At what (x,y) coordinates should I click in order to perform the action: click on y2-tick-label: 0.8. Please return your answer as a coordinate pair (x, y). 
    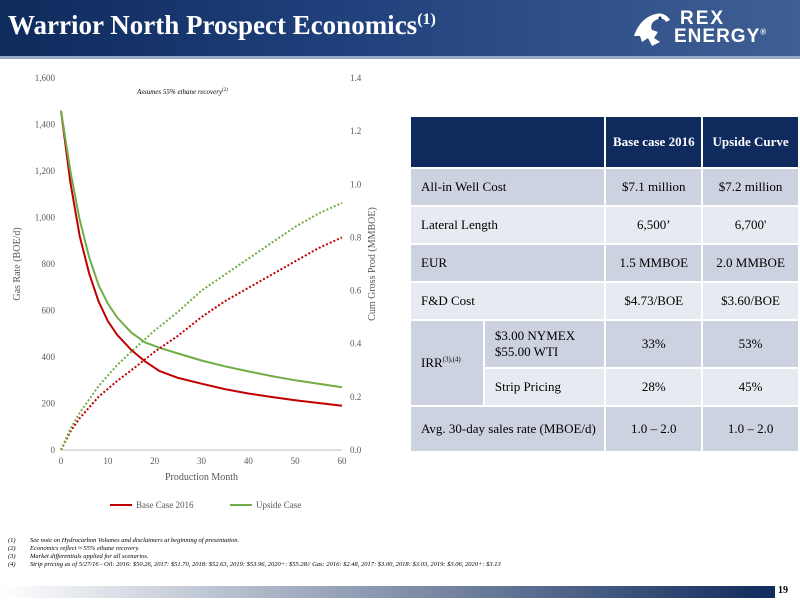
    Looking at the image, I should click on (356, 237).